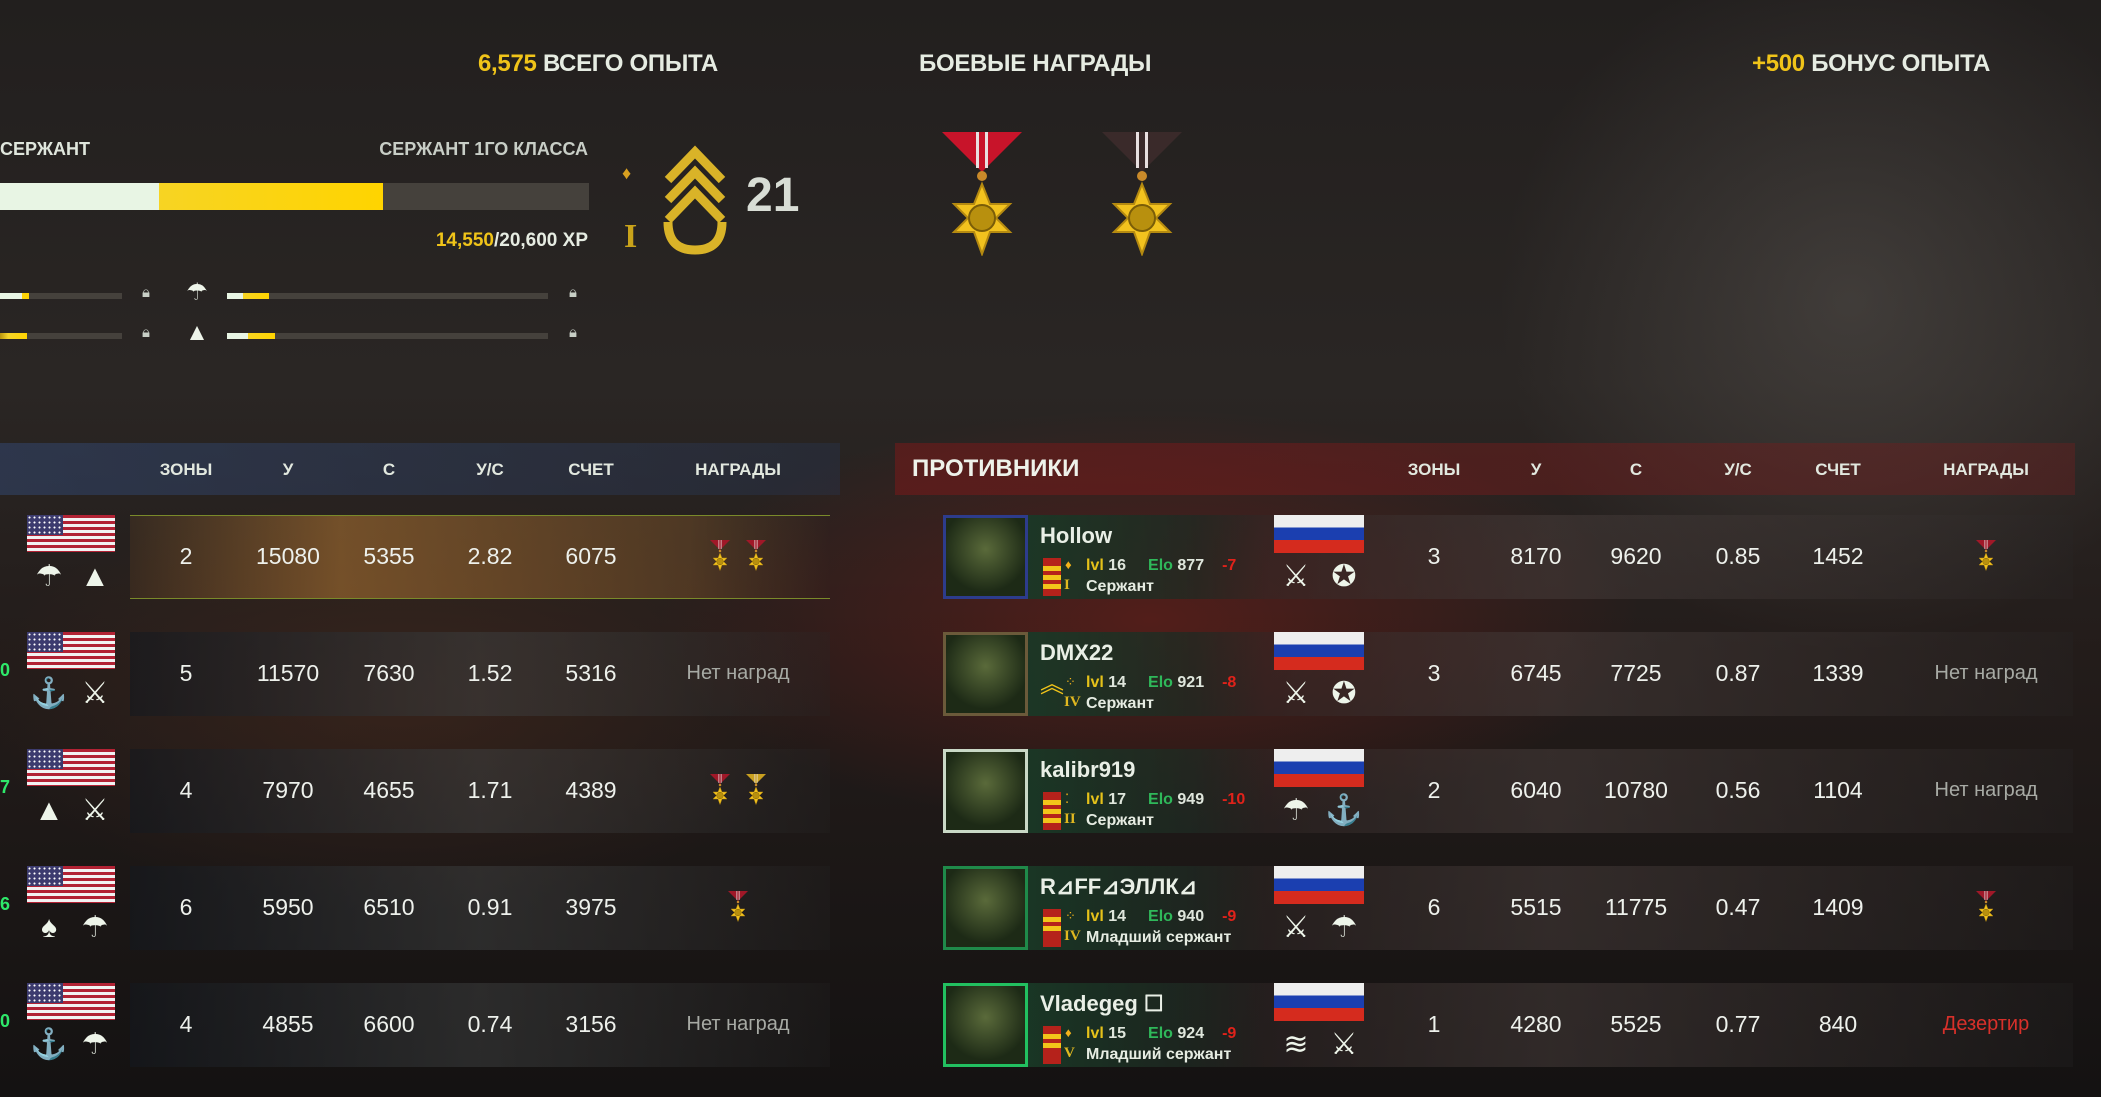  What do you see at coordinates (1069, 1053) in the screenshot?
I see `rank-numeral: V` at bounding box center [1069, 1053].